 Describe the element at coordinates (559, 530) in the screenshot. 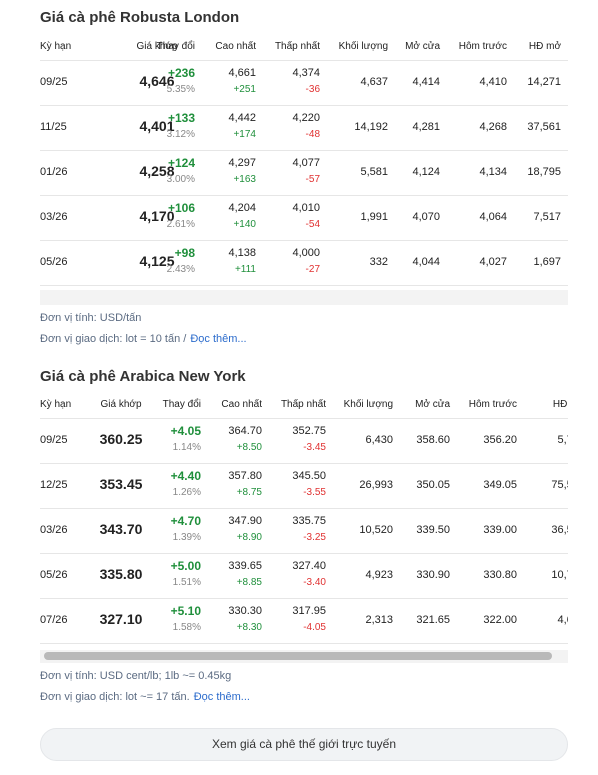

I see `open-interest: 36,575` at that location.